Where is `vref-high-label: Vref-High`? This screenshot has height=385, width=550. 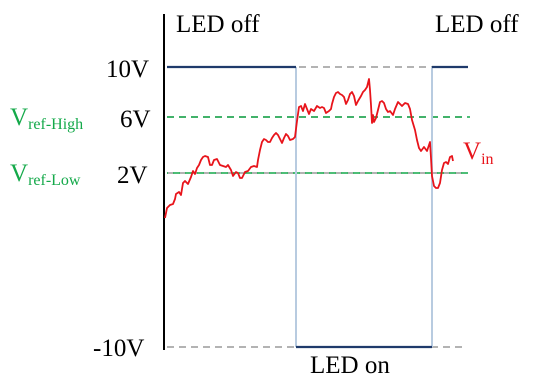 vref-high-label: Vref-High is located at coordinates (46, 118).